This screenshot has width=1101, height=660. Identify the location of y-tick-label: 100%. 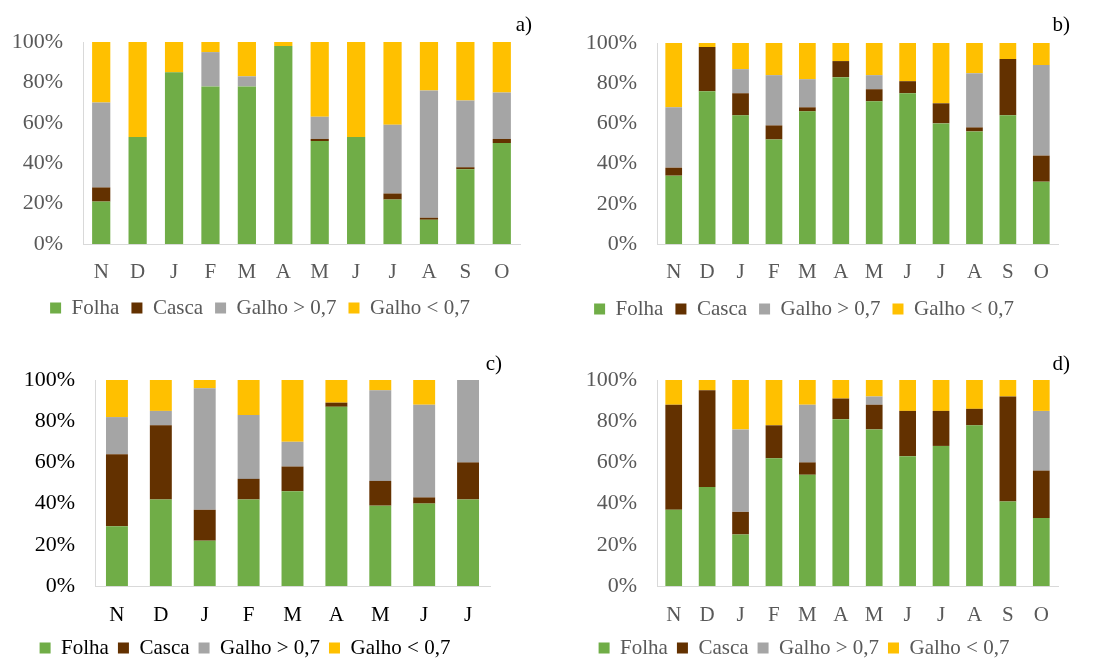
(611, 378).